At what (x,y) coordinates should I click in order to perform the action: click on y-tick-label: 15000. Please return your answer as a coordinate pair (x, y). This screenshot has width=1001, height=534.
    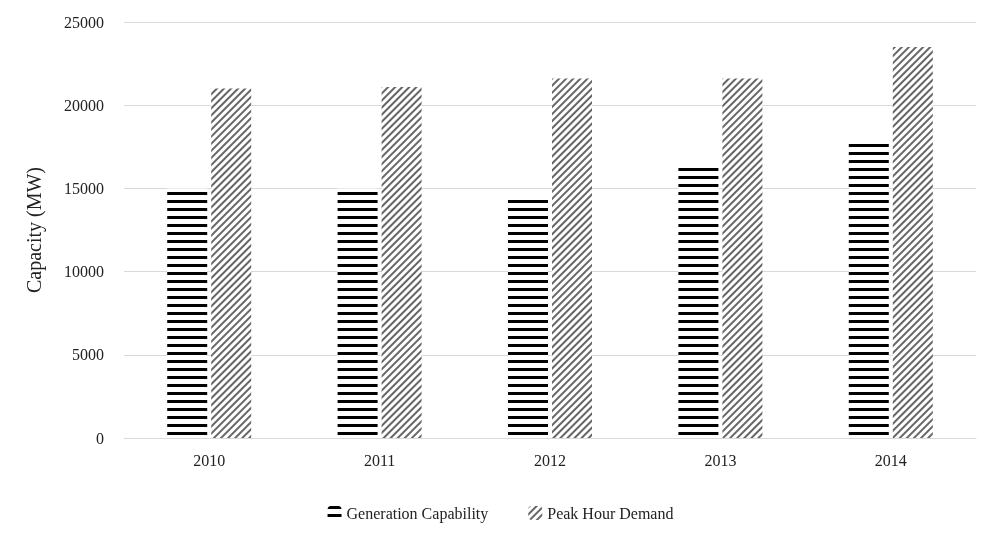
    Looking at the image, I should click on (84, 188).